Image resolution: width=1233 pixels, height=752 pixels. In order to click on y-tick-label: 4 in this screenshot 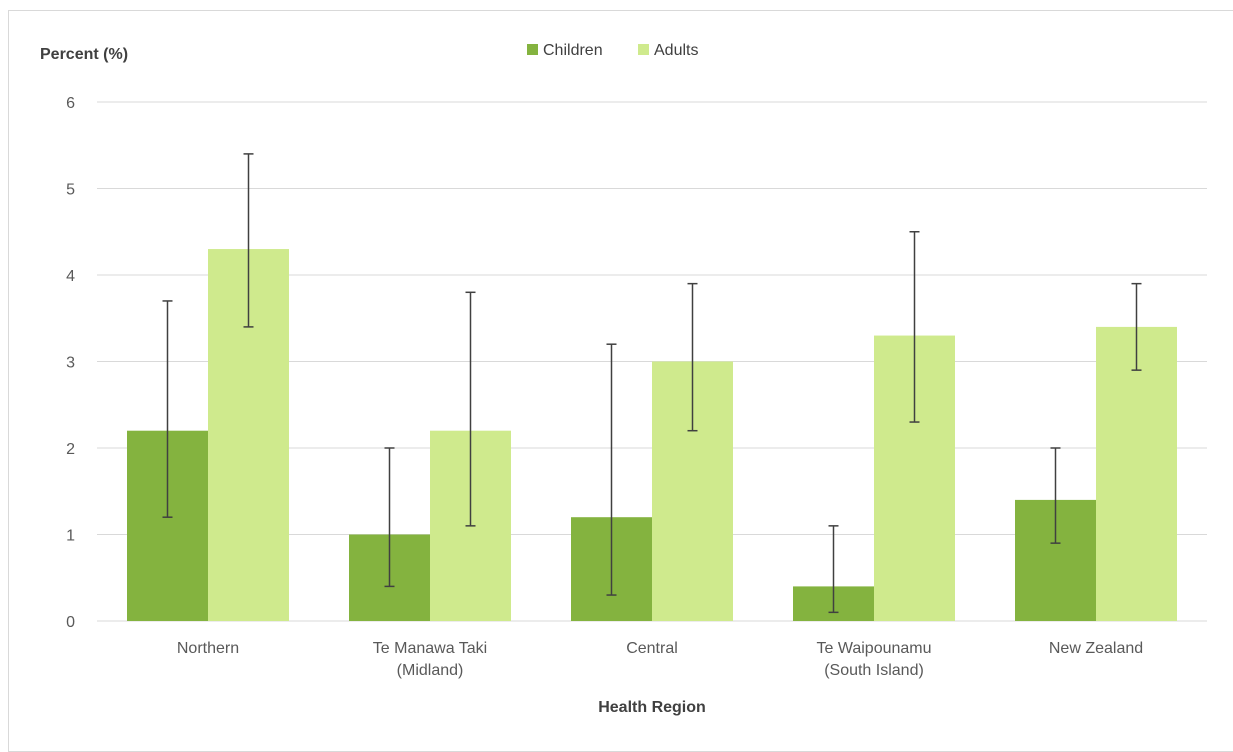, I will do `click(70, 276)`.